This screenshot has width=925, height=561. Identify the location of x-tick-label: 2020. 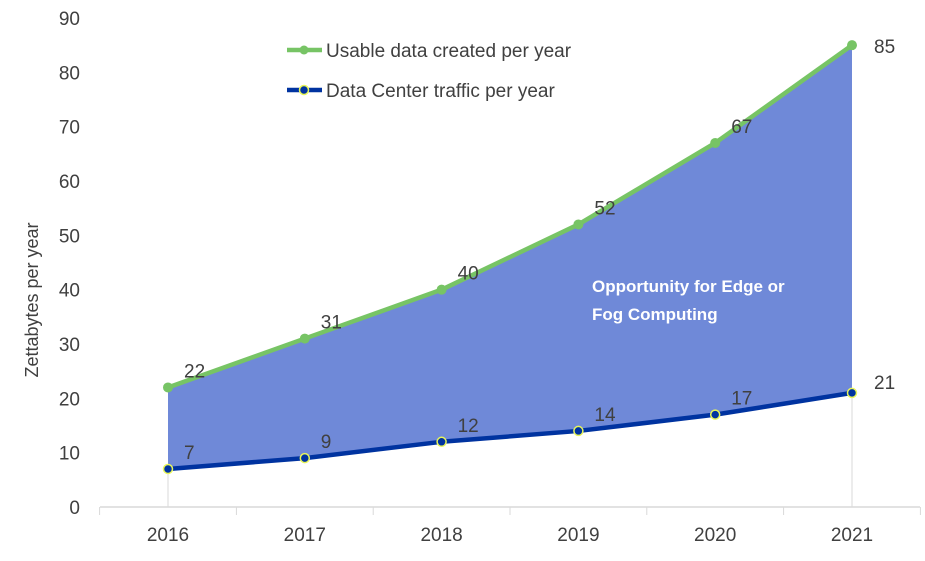
(715, 535).